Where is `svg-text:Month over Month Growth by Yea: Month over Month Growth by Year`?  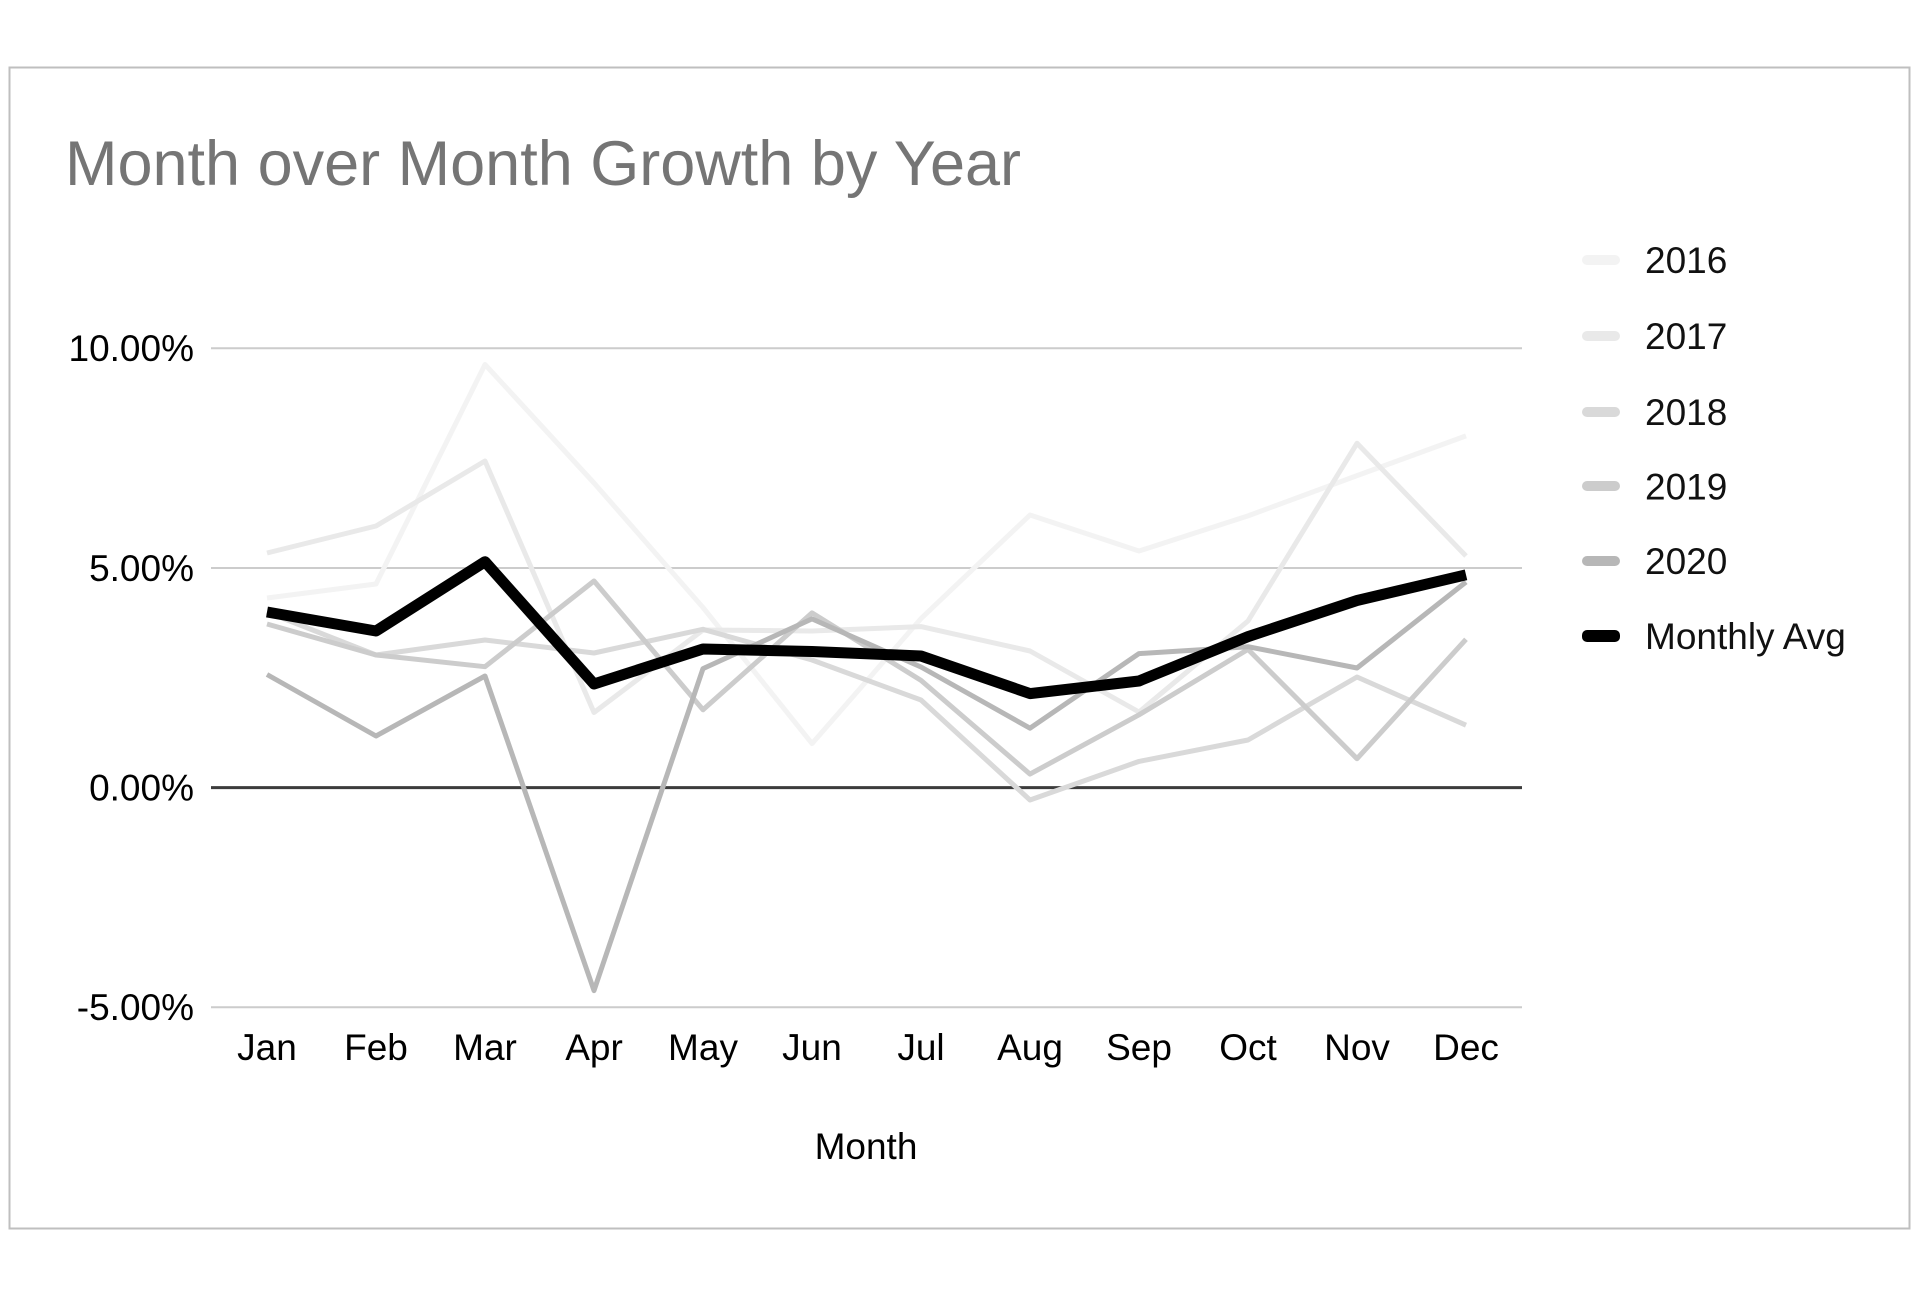
svg-text:Month over Month Growth by Yea: Month over Month Growth by Year is located at coordinates (543, 164).